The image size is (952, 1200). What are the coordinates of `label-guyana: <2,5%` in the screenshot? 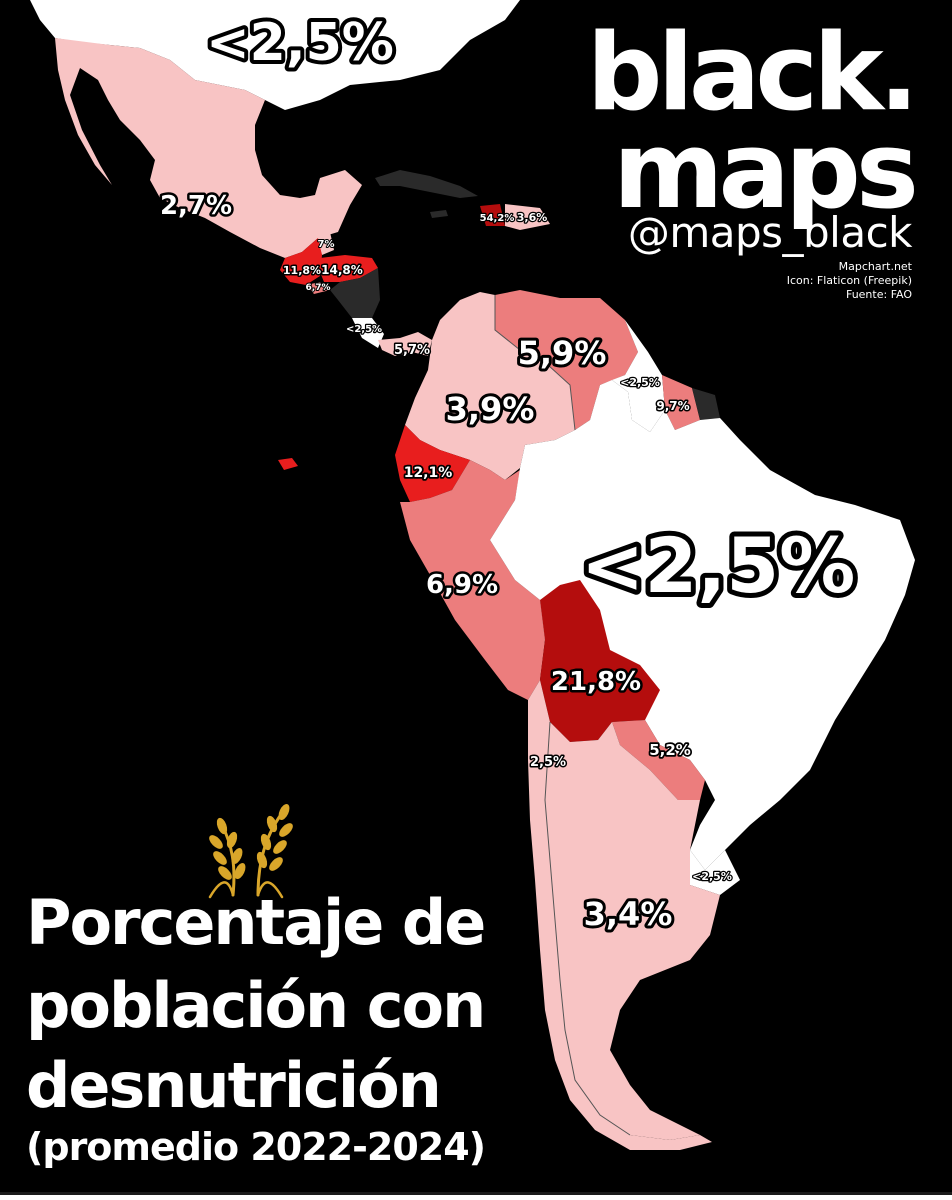 It's located at (640, 382).